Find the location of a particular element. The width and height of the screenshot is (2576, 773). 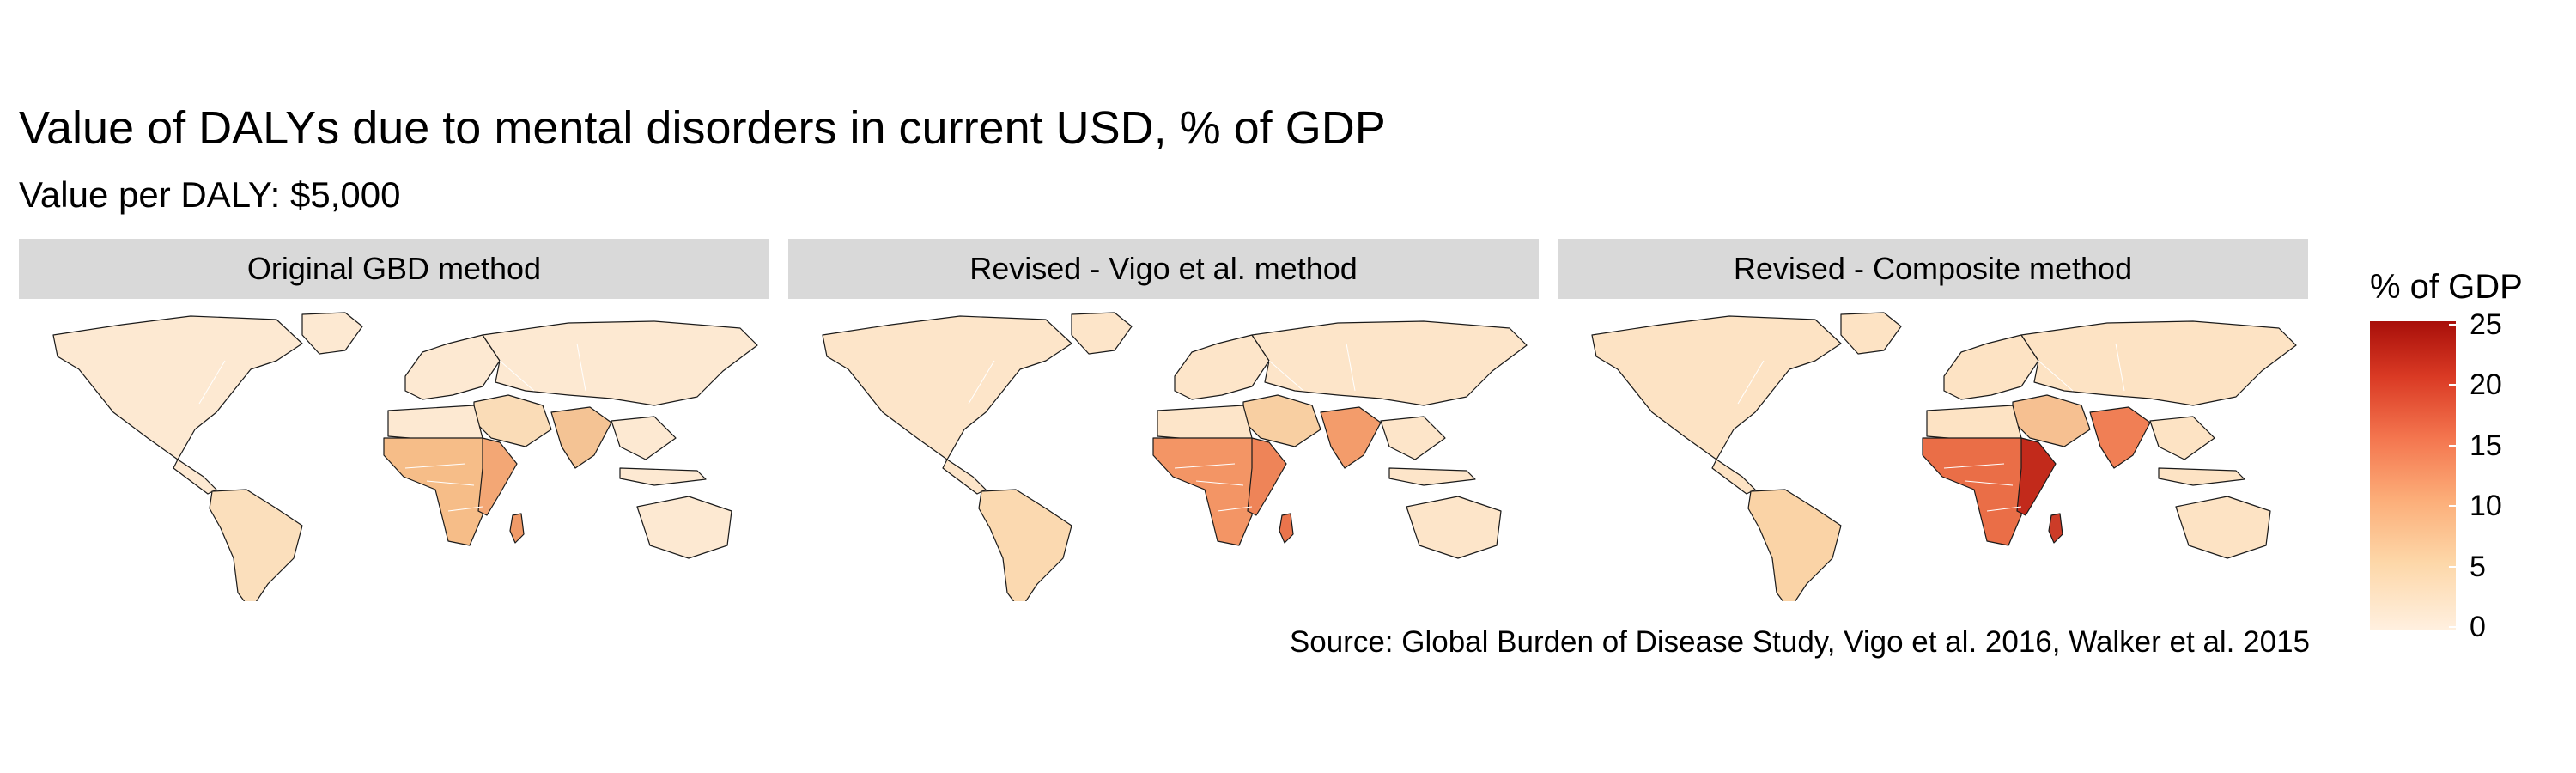

map-panel-vigo: Revised - Vigo et al. method is located at coordinates (1163, 425).